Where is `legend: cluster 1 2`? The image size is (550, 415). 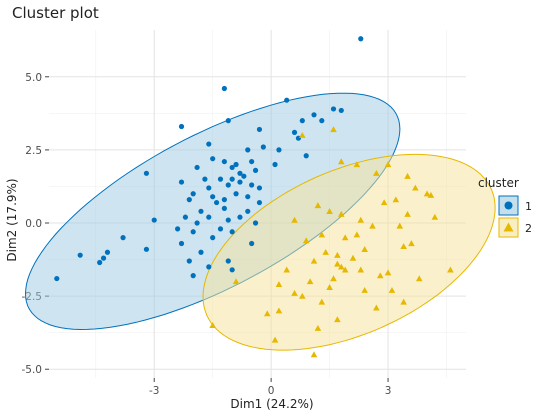
legend: cluster 1 2 is located at coordinates (505, 207).